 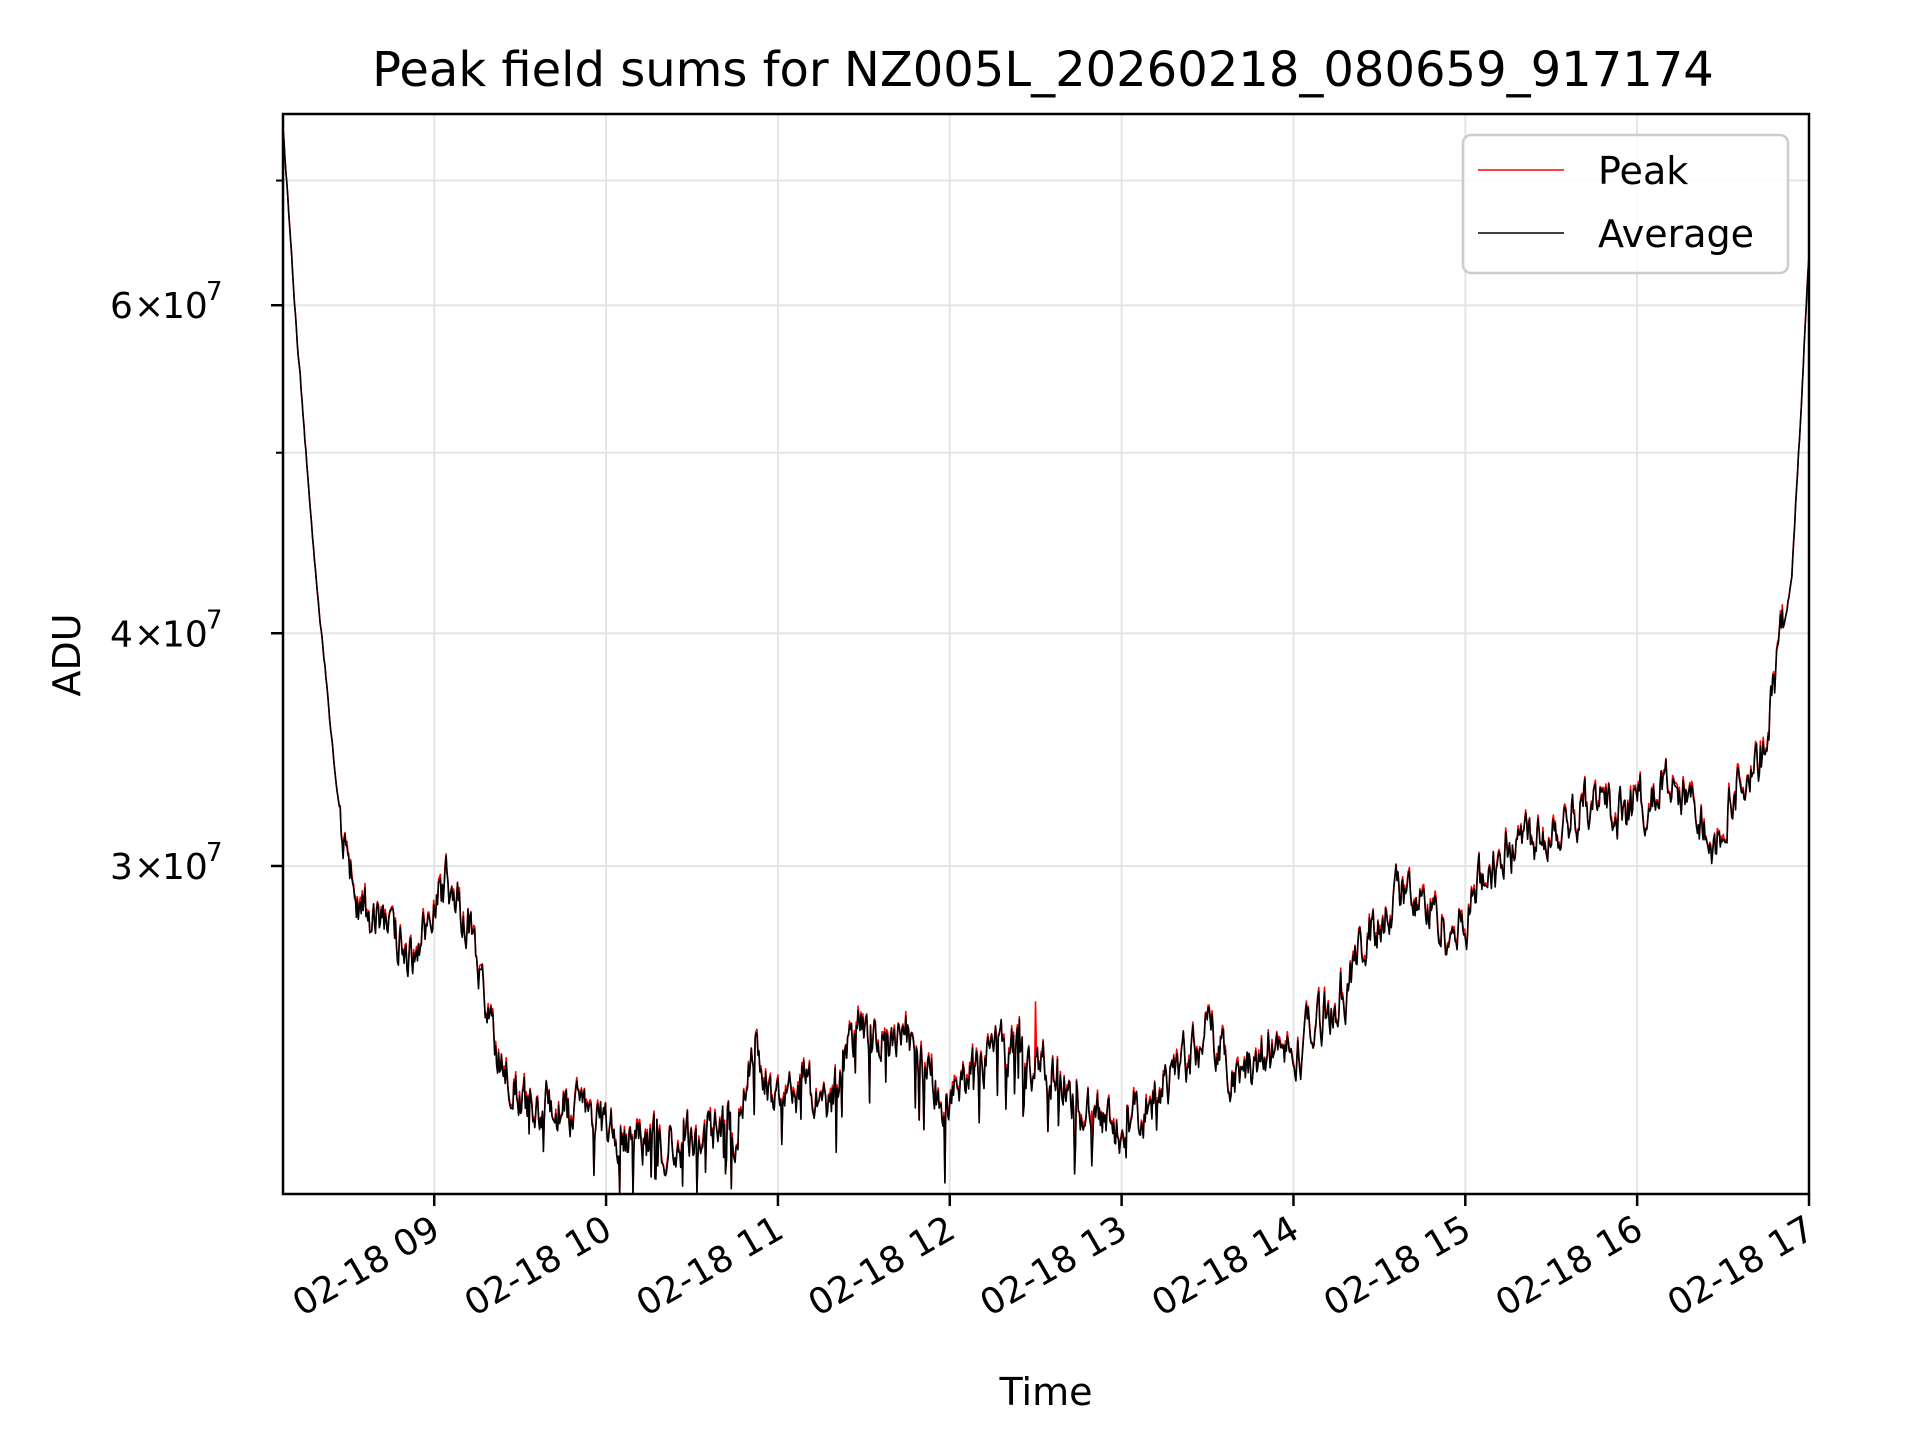 What do you see at coordinates (1643, 171) in the screenshot?
I see `legend-label-peak: Peak` at bounding box center [1643, 171].